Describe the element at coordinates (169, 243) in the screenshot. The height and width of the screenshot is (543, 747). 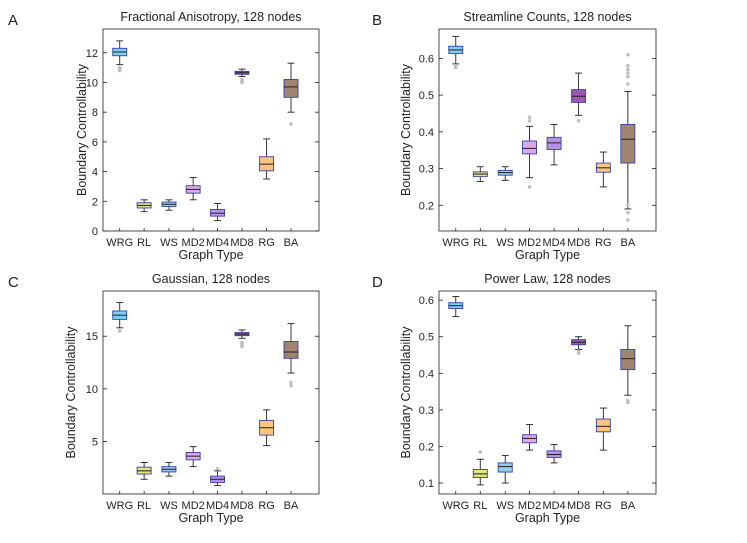
I see `x-tick-label: WS` at that location.